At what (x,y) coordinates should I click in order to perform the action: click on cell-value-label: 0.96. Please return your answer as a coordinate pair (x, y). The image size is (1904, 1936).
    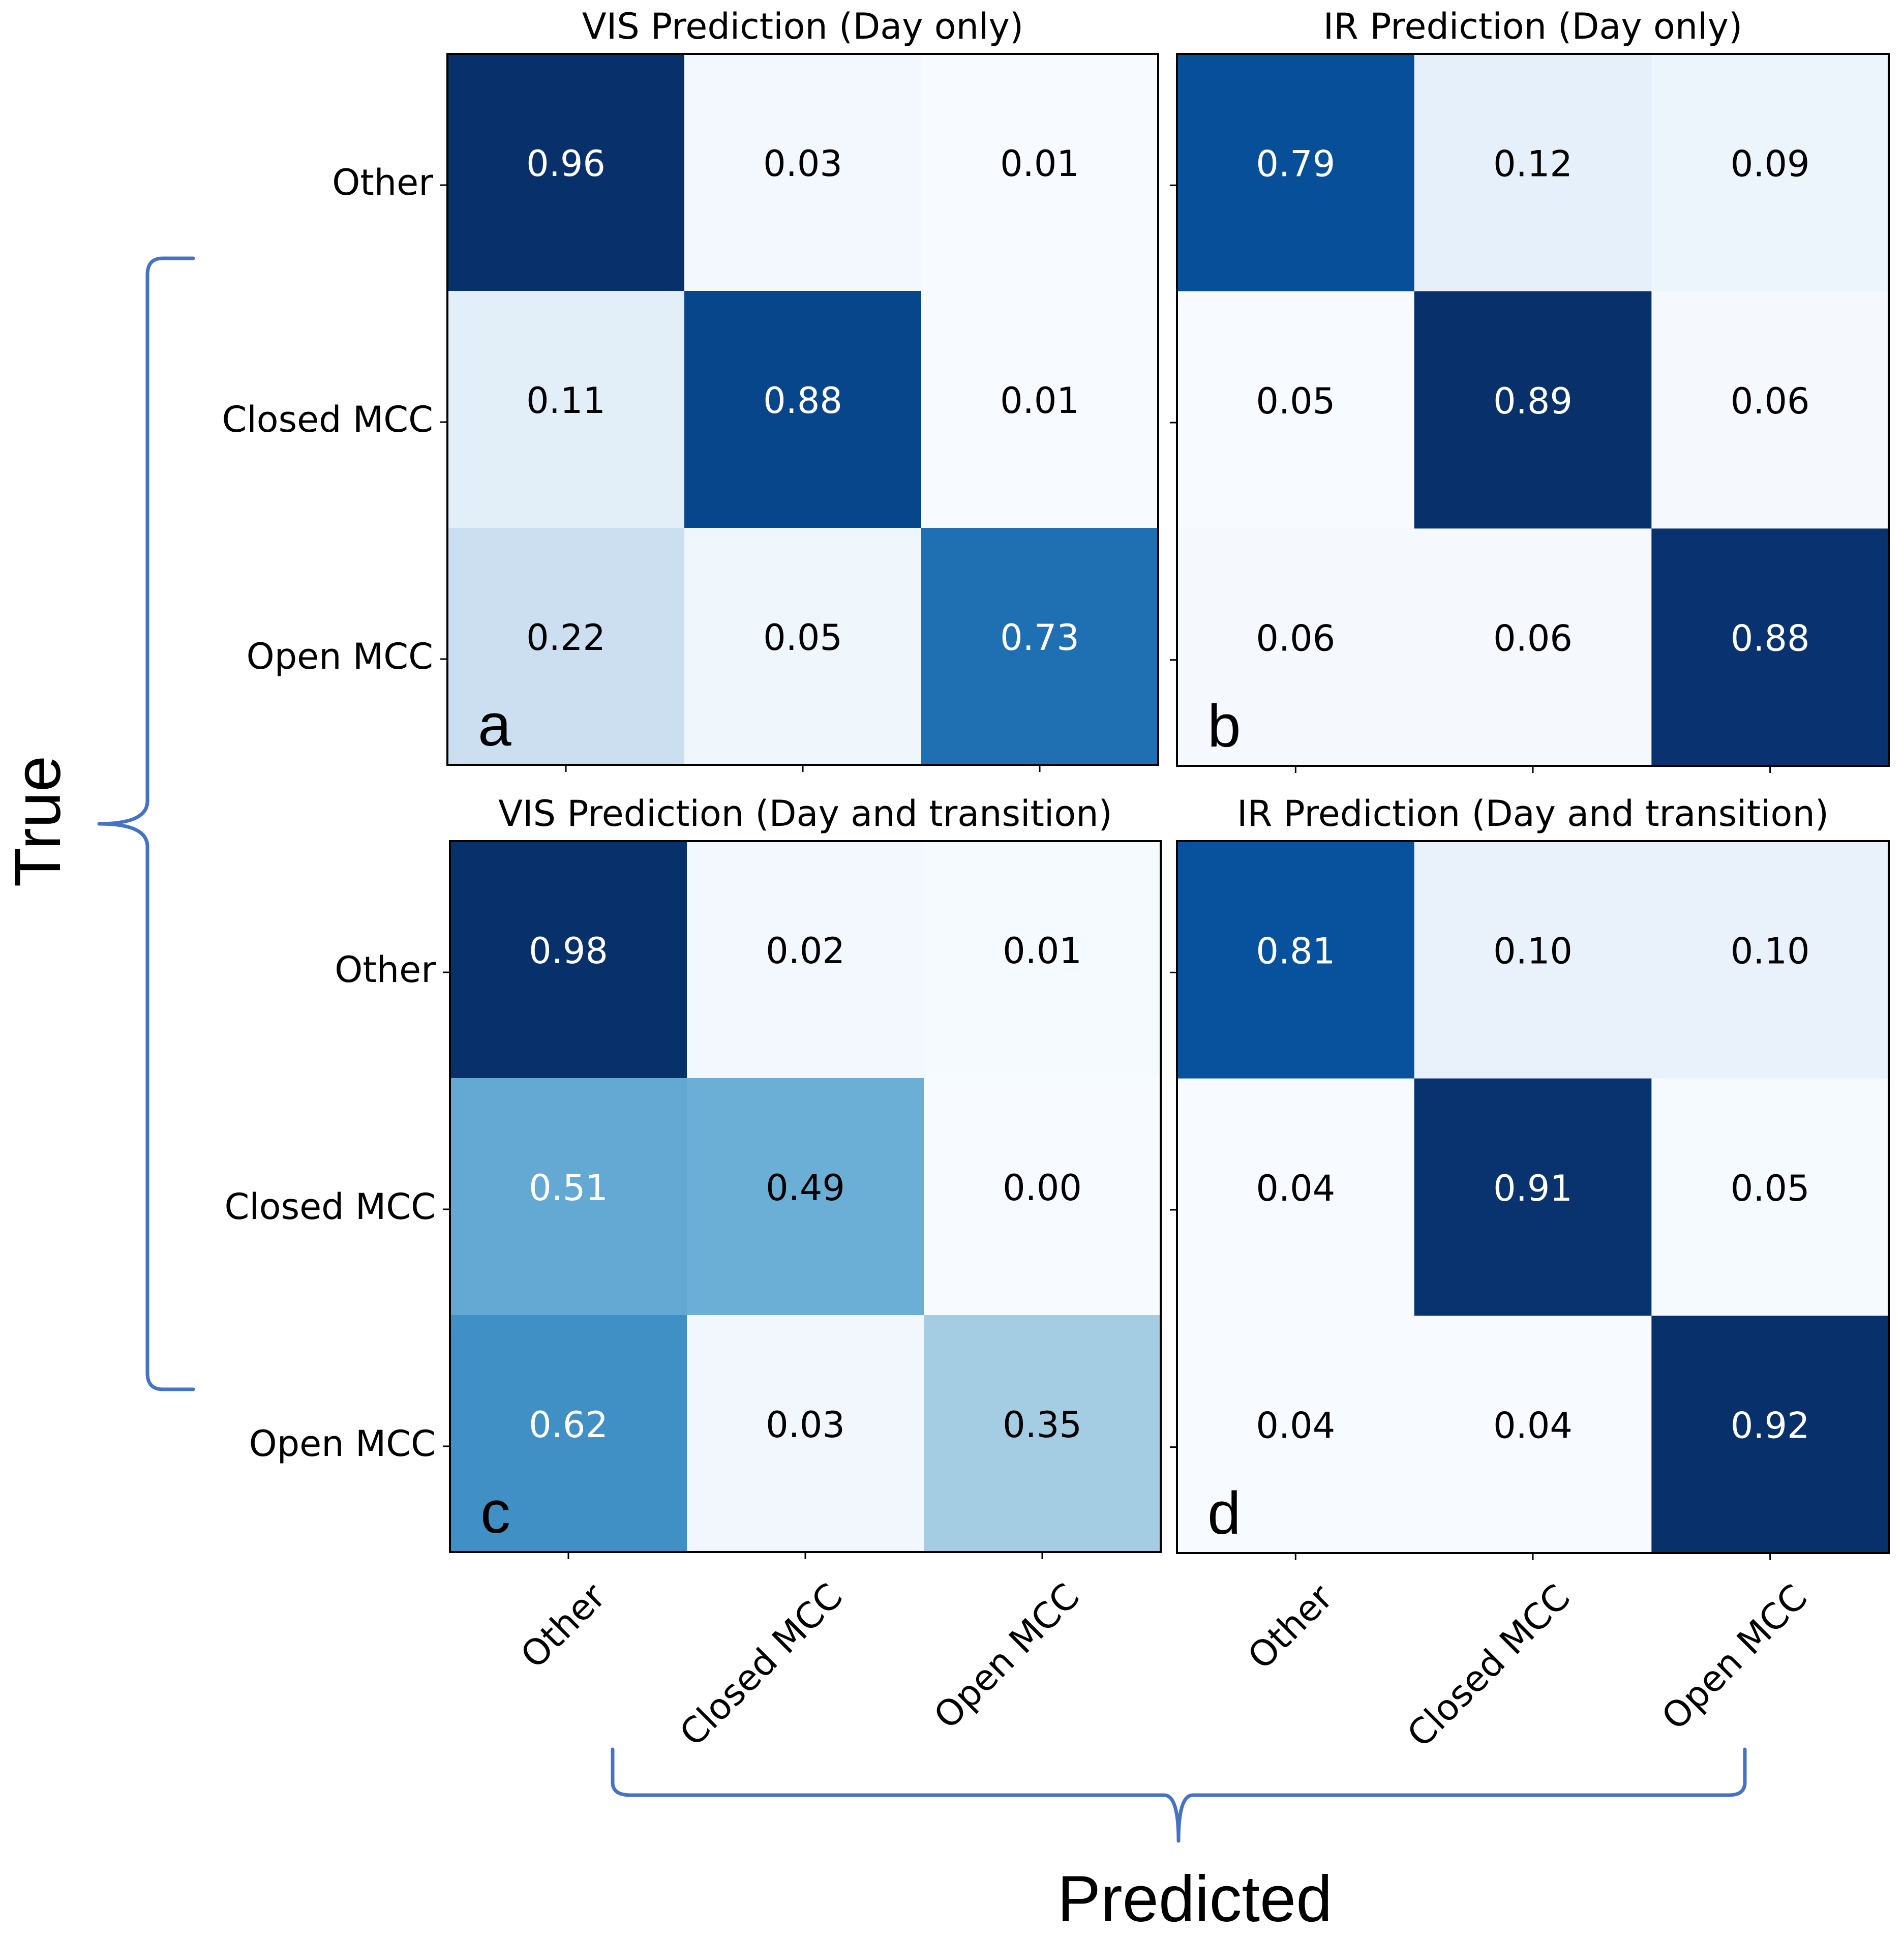
    Looking at the image, I should click on (566, 164).